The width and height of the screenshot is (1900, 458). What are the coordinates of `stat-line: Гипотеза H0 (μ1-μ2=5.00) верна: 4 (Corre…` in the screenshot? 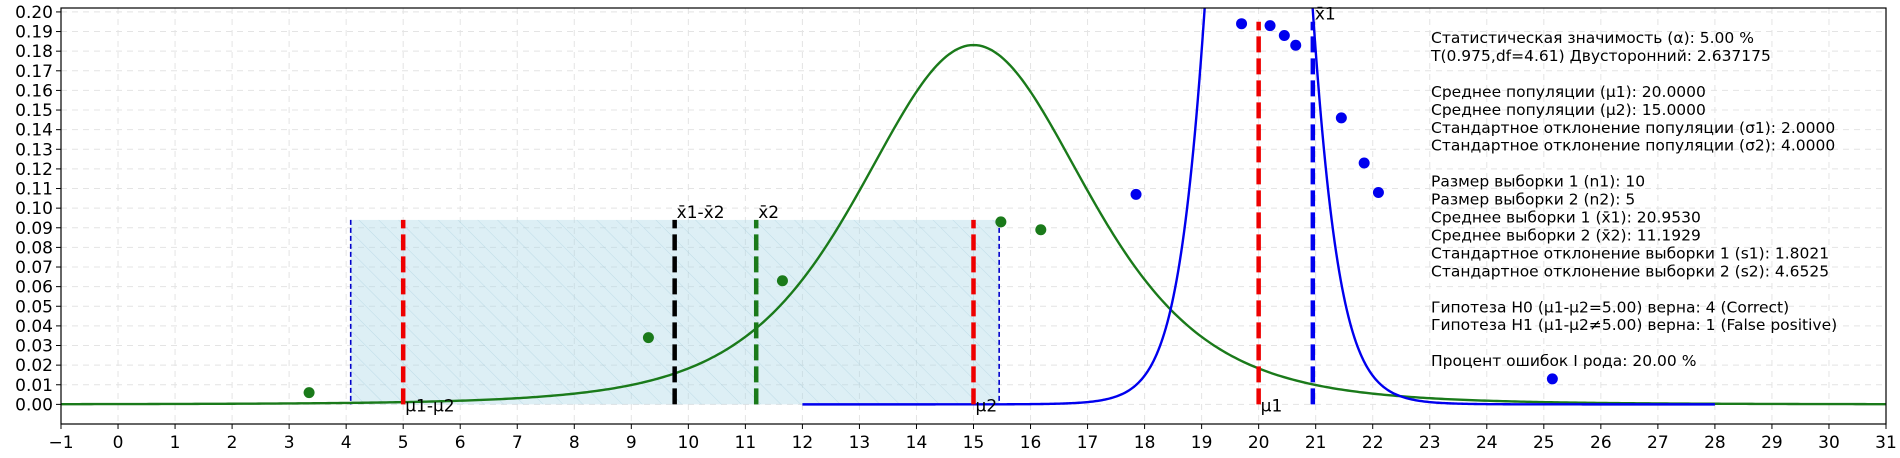 It's located at (1610, 307).